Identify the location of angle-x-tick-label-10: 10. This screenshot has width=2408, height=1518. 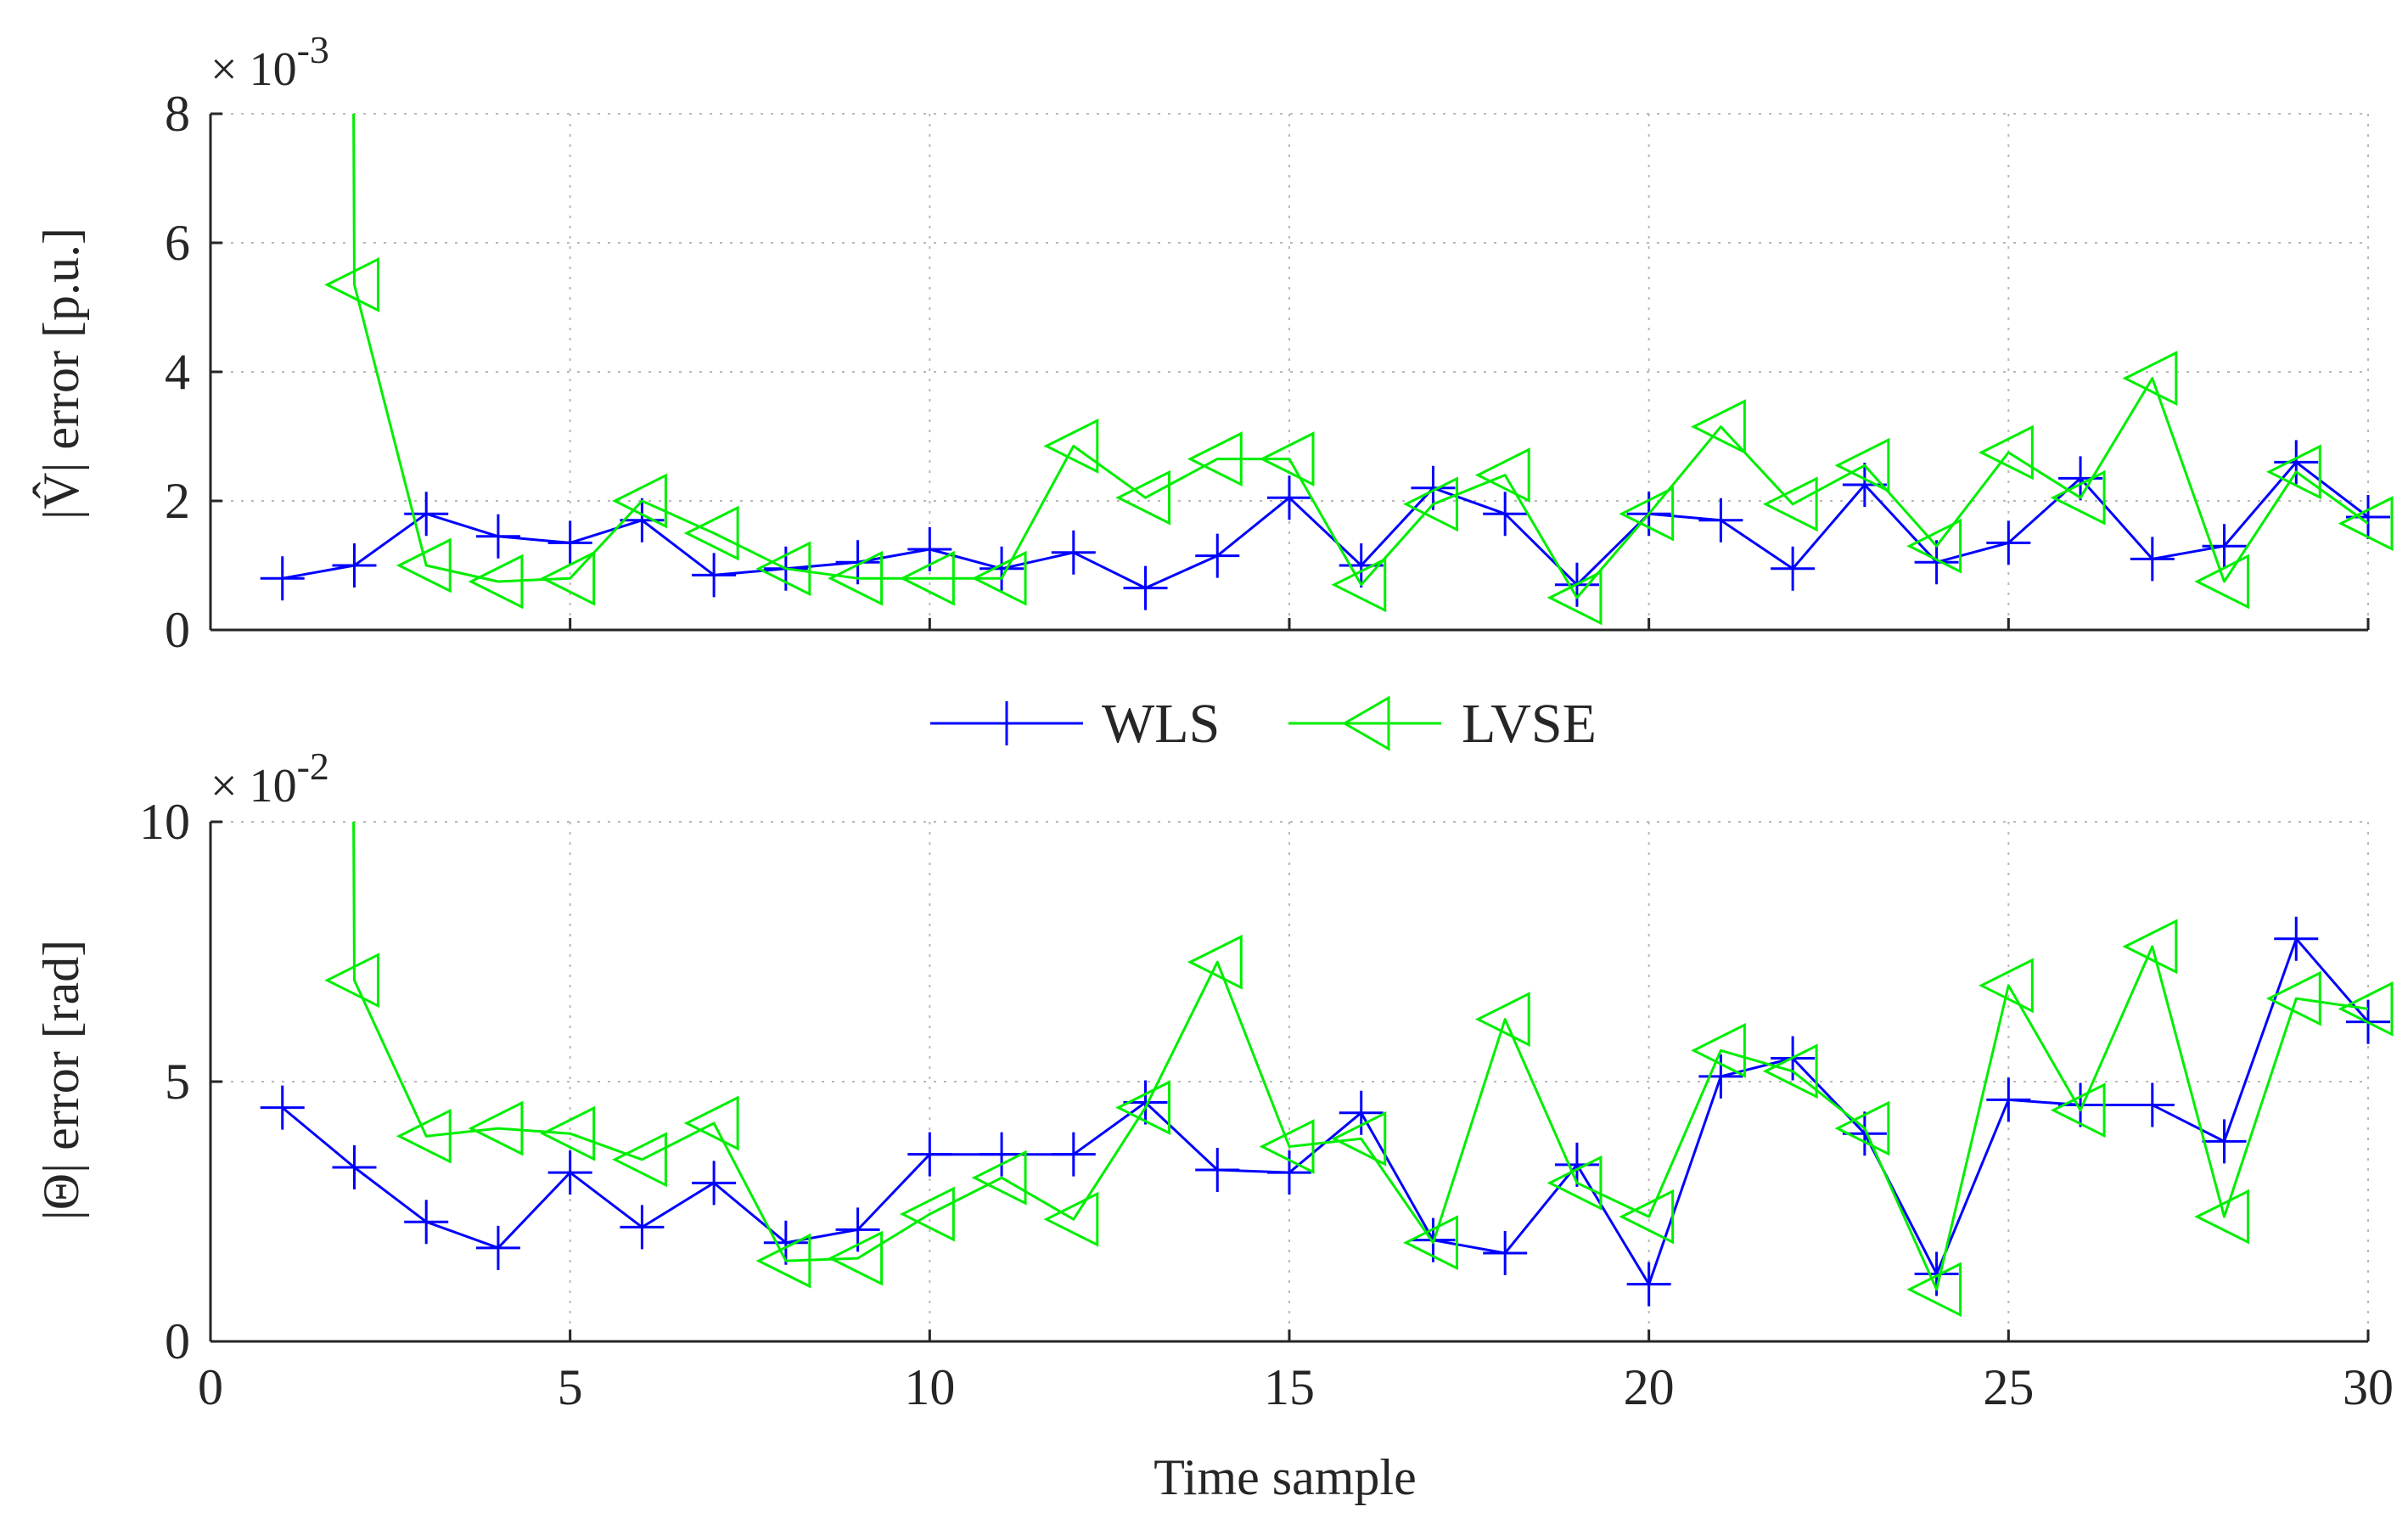
(929, 1387).